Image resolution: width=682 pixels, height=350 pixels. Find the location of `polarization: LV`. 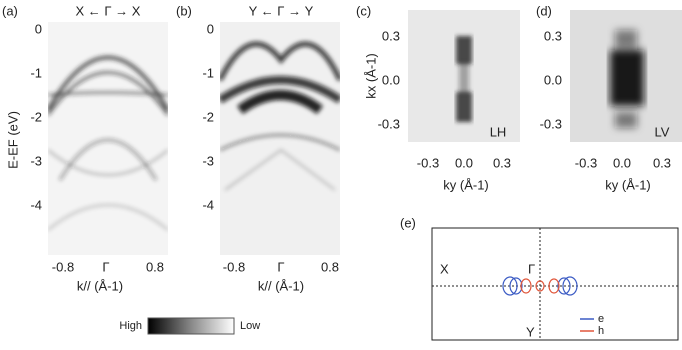

polarization: LV is located at coordinates (662, 131).